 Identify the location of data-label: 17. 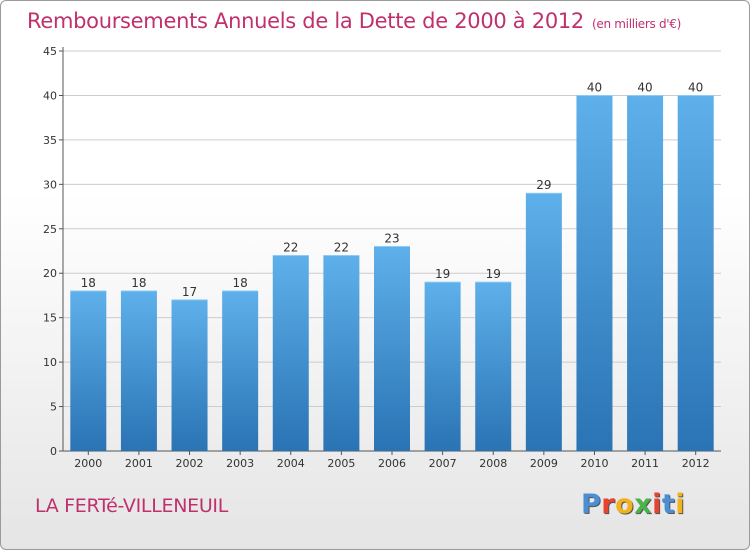
(189, 292).